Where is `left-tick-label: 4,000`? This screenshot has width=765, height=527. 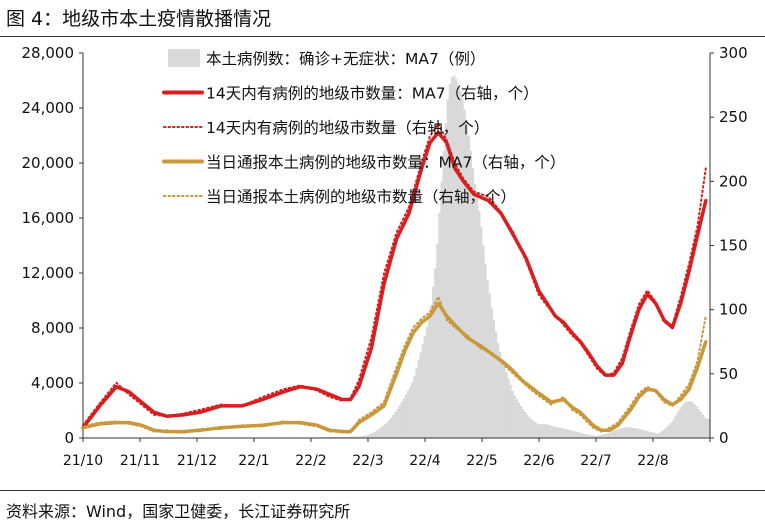
left-tick-label: 4,000 is located at coordinates (52, 383).